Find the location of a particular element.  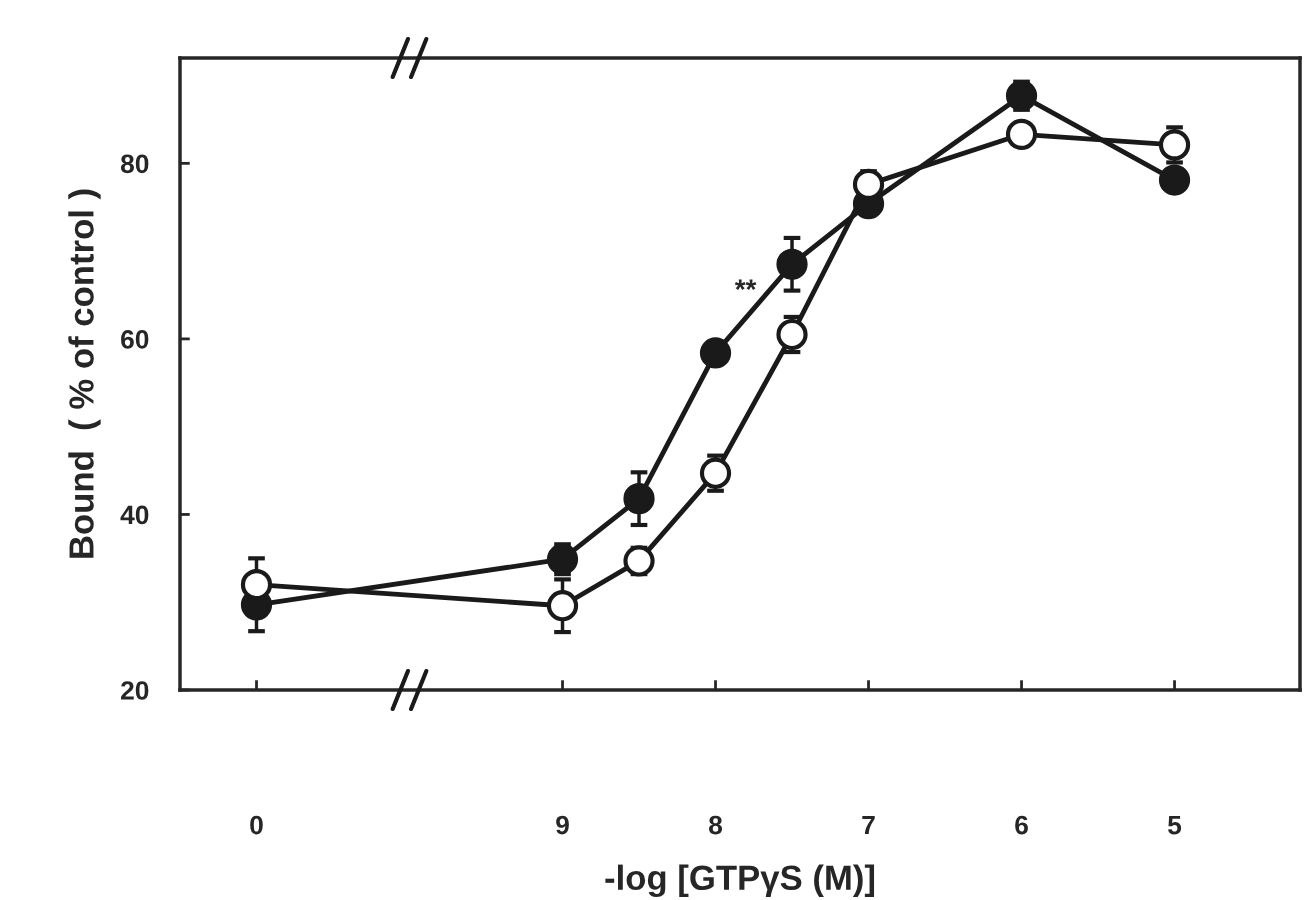

x-axis-title: -log [GTPγS (M)] is located at coordinates (740, 881).